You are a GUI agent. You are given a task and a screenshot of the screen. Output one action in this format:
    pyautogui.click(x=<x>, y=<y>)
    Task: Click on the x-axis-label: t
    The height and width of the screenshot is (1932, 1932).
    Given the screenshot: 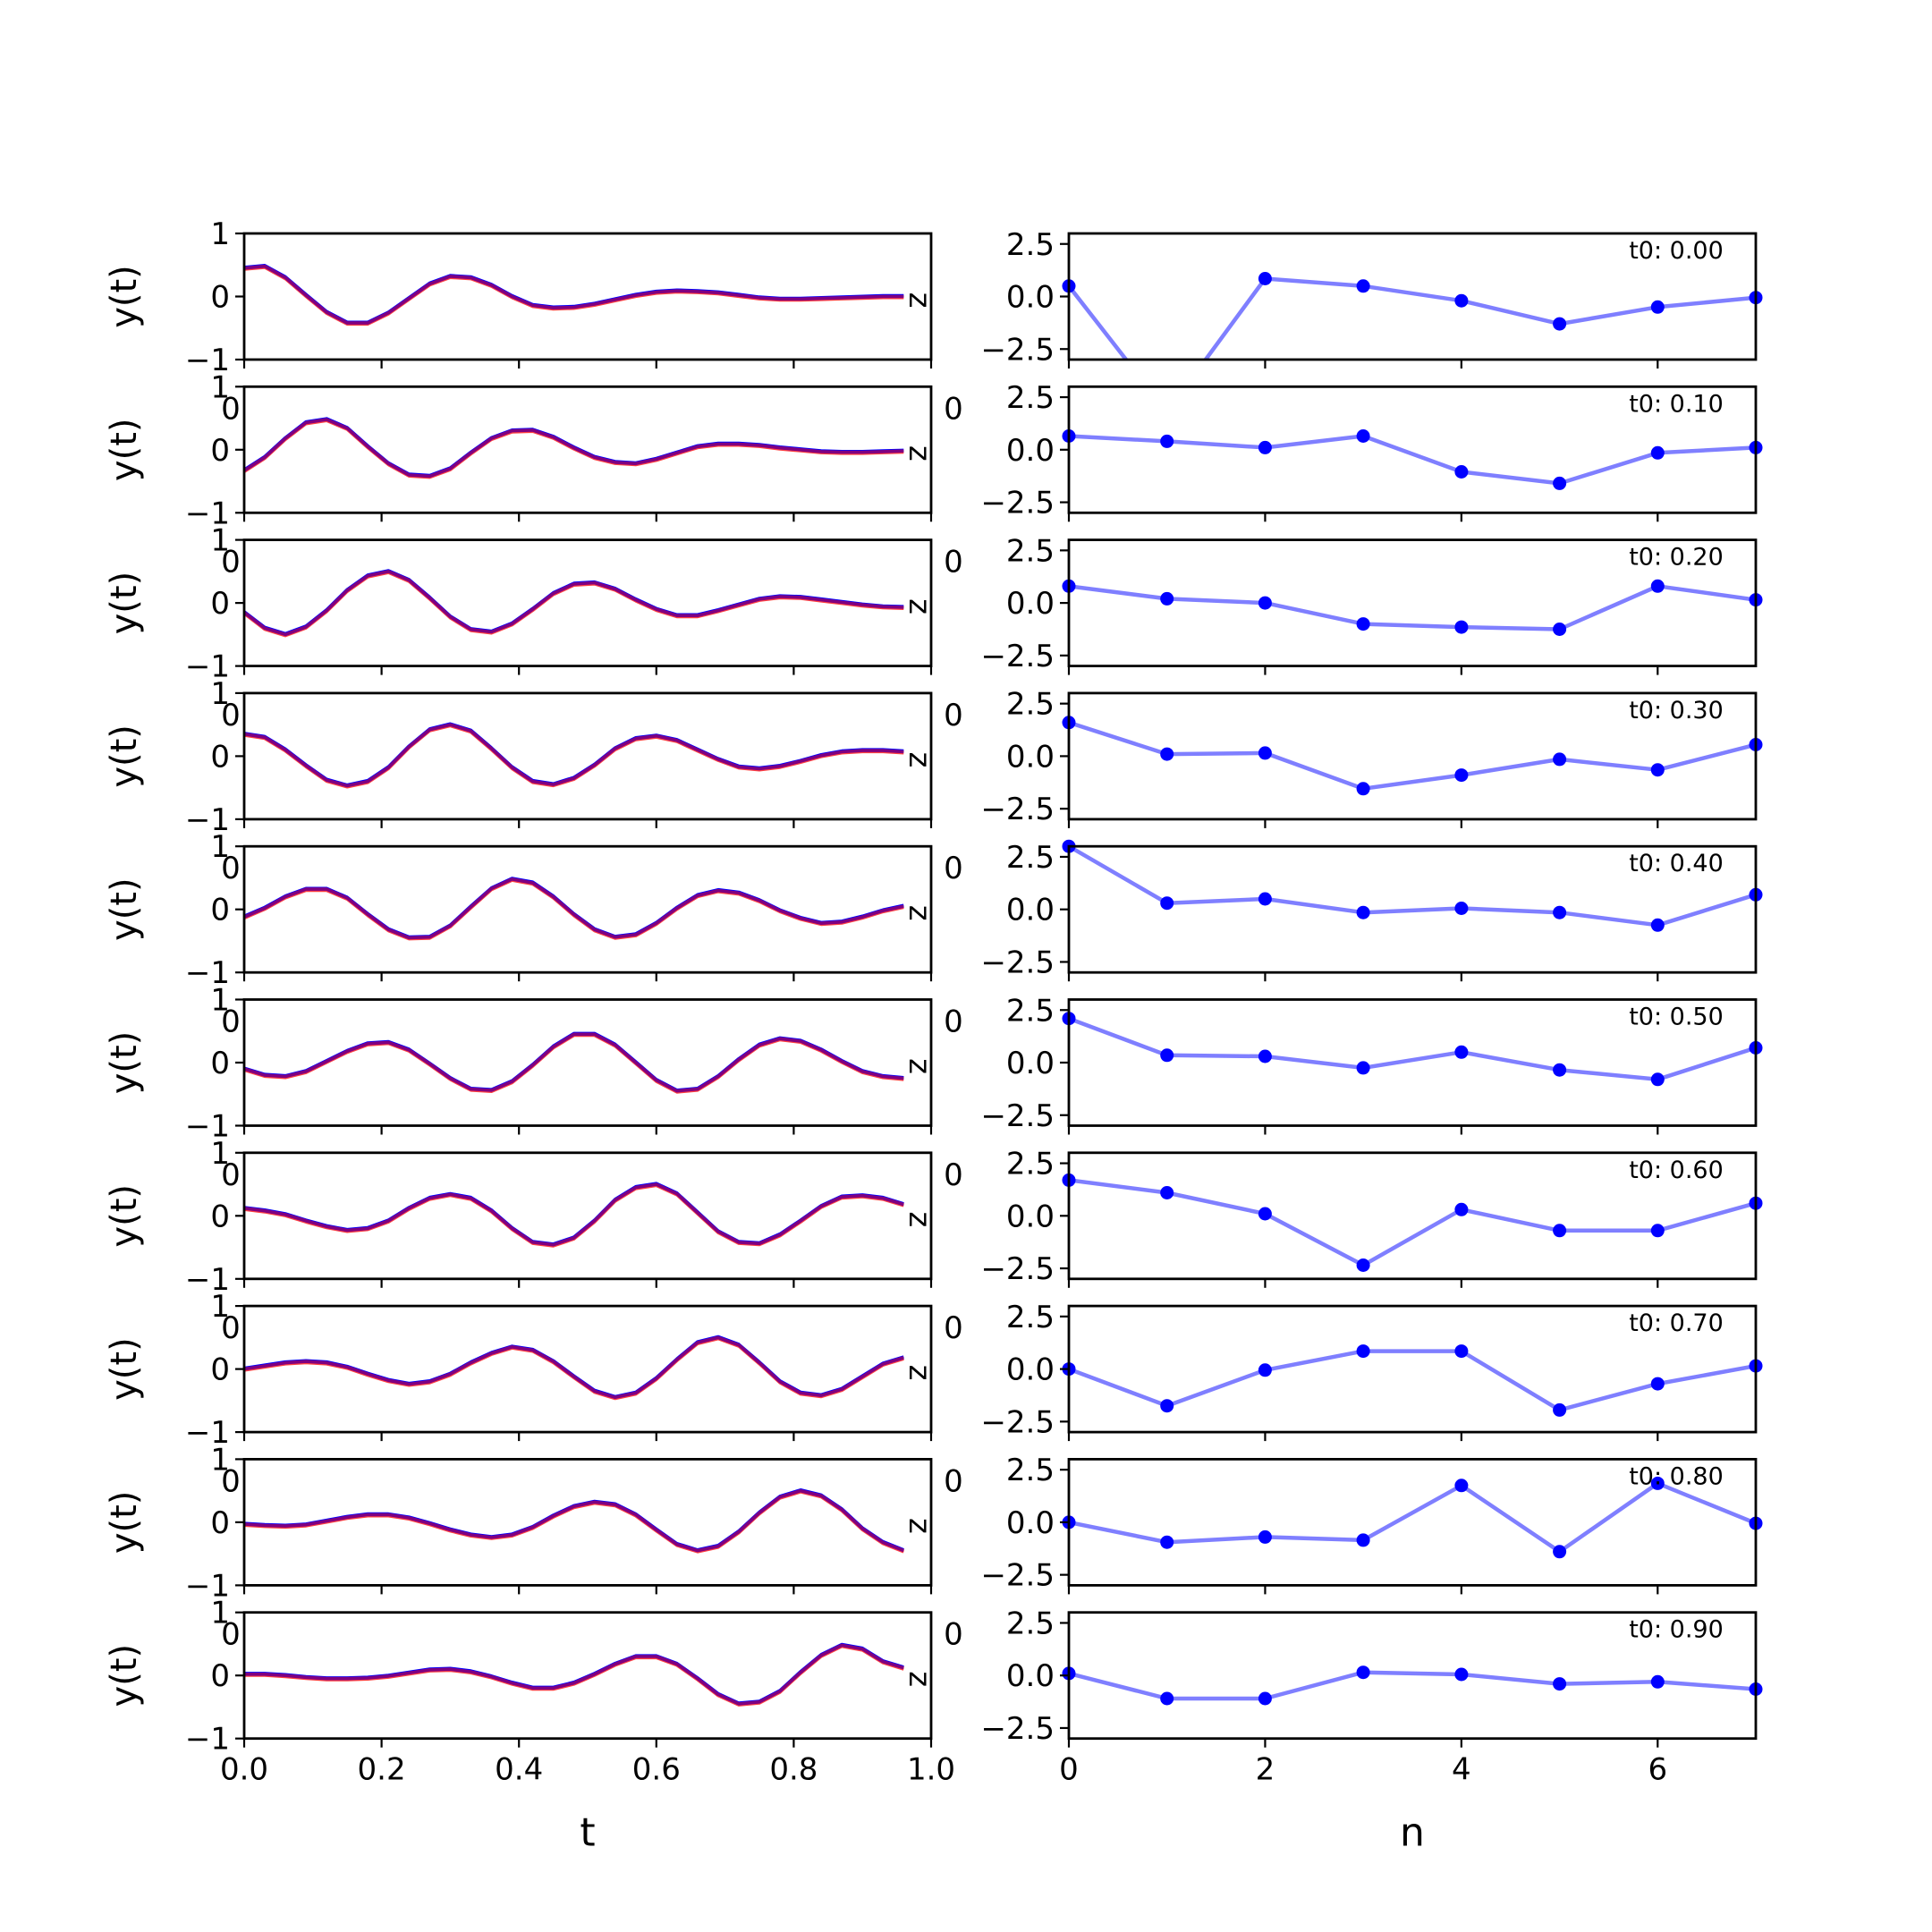 What is the action you would take?
    pyautogui.click(x=587, y=1833)
    